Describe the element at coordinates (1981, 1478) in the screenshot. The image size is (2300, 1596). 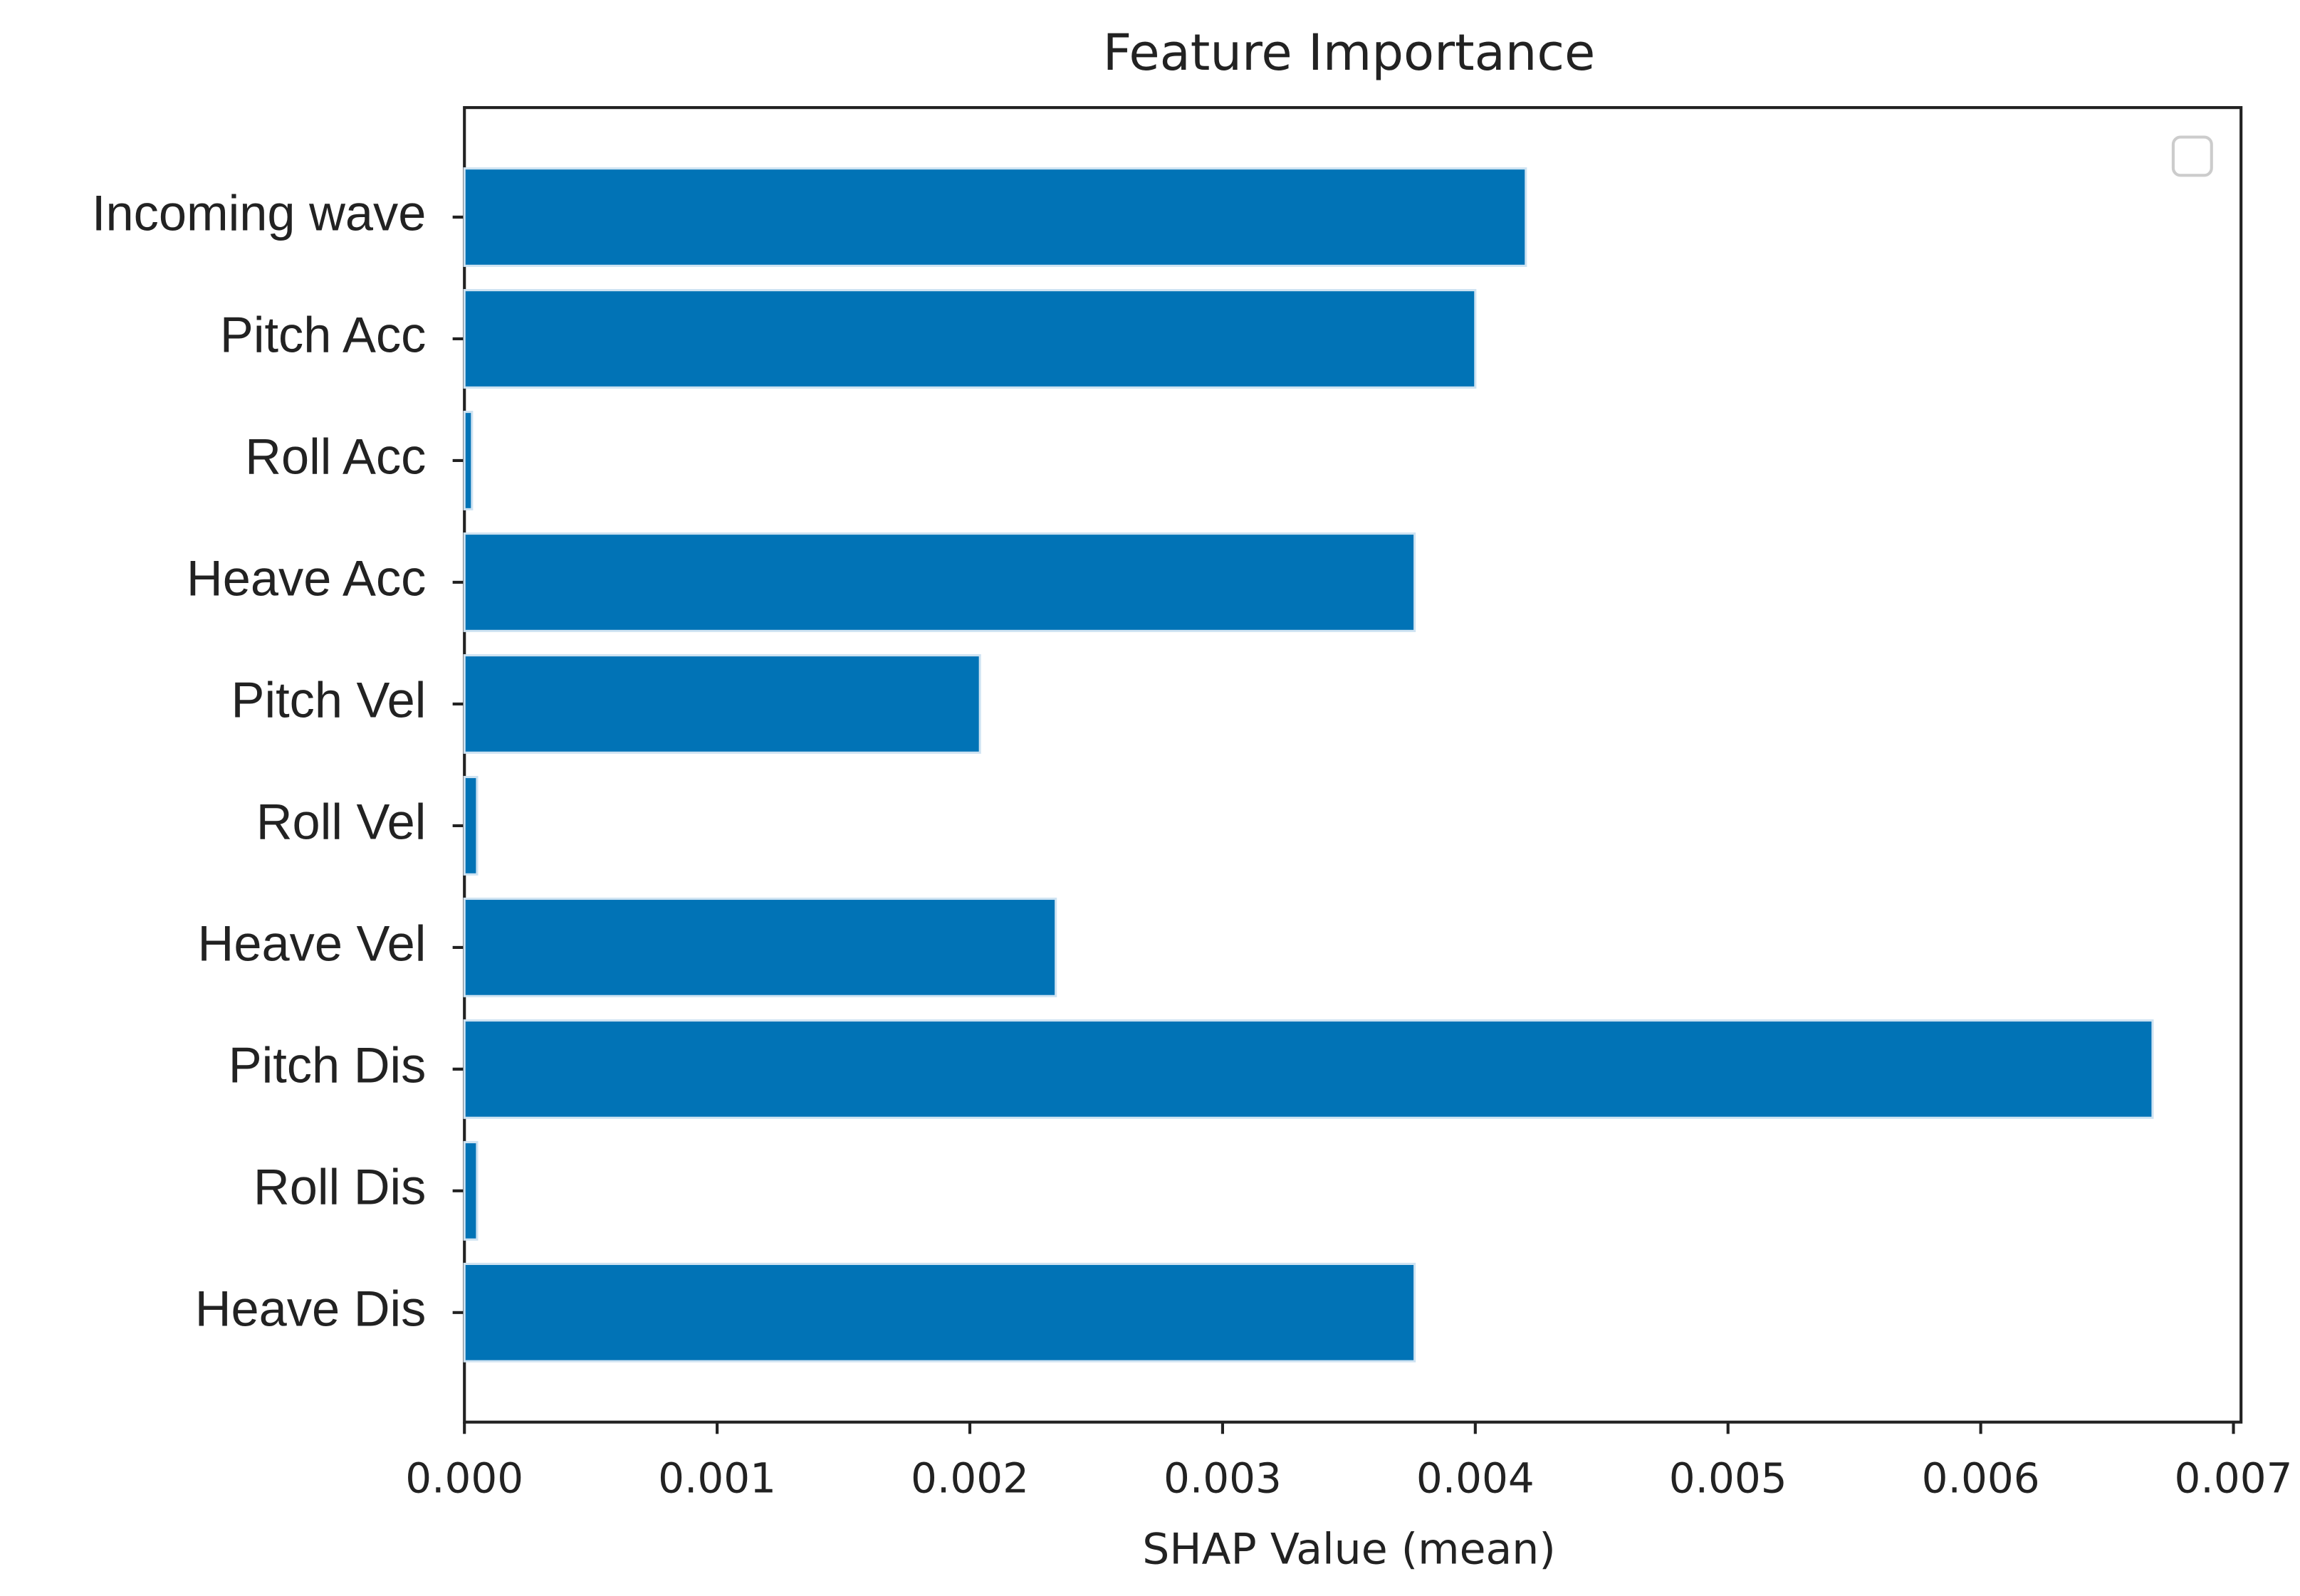
I see `x-tick-label: 0.006` at that location.